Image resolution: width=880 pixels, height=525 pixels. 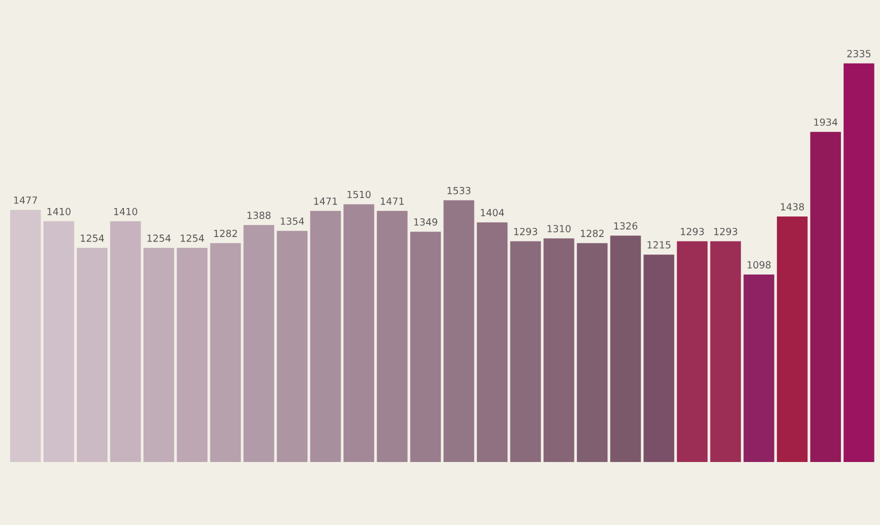 What do you see at coordinates (426, 222) in the screenshot?
I see `data-label: 1349` at bounding box center [426, 222].